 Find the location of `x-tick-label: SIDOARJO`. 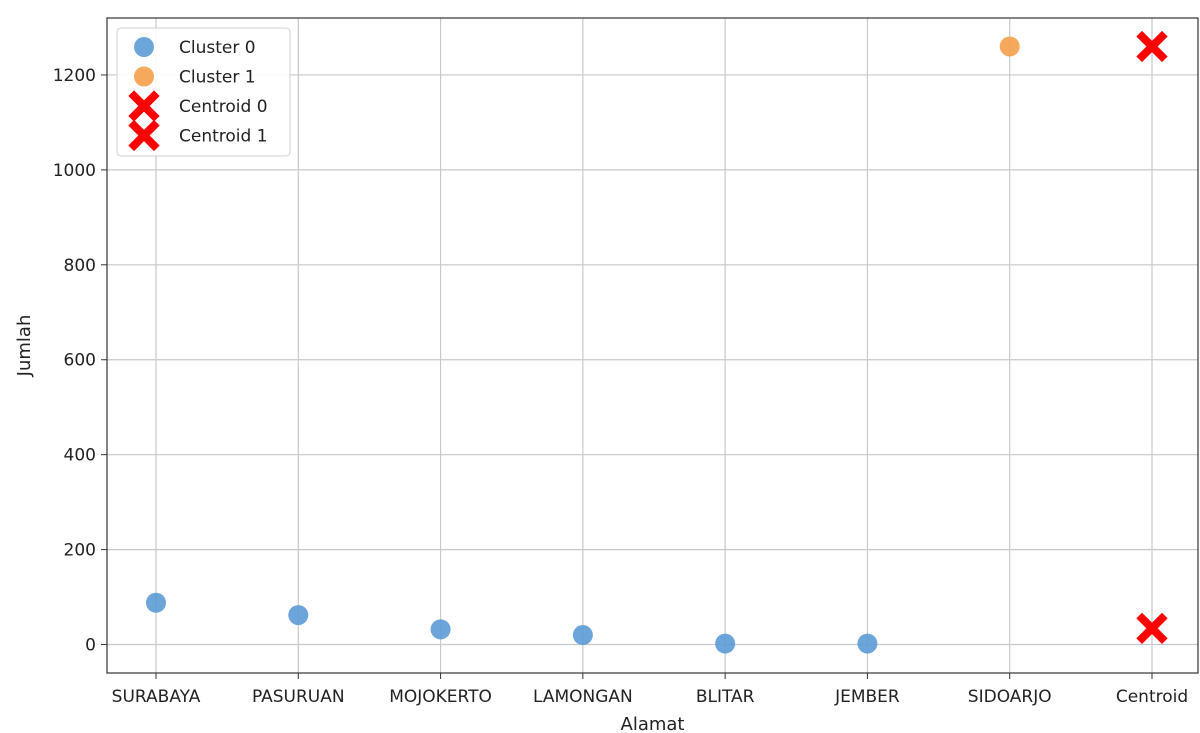

x-tick-label: SIDOARJO is located at coordinates (1010, 697).